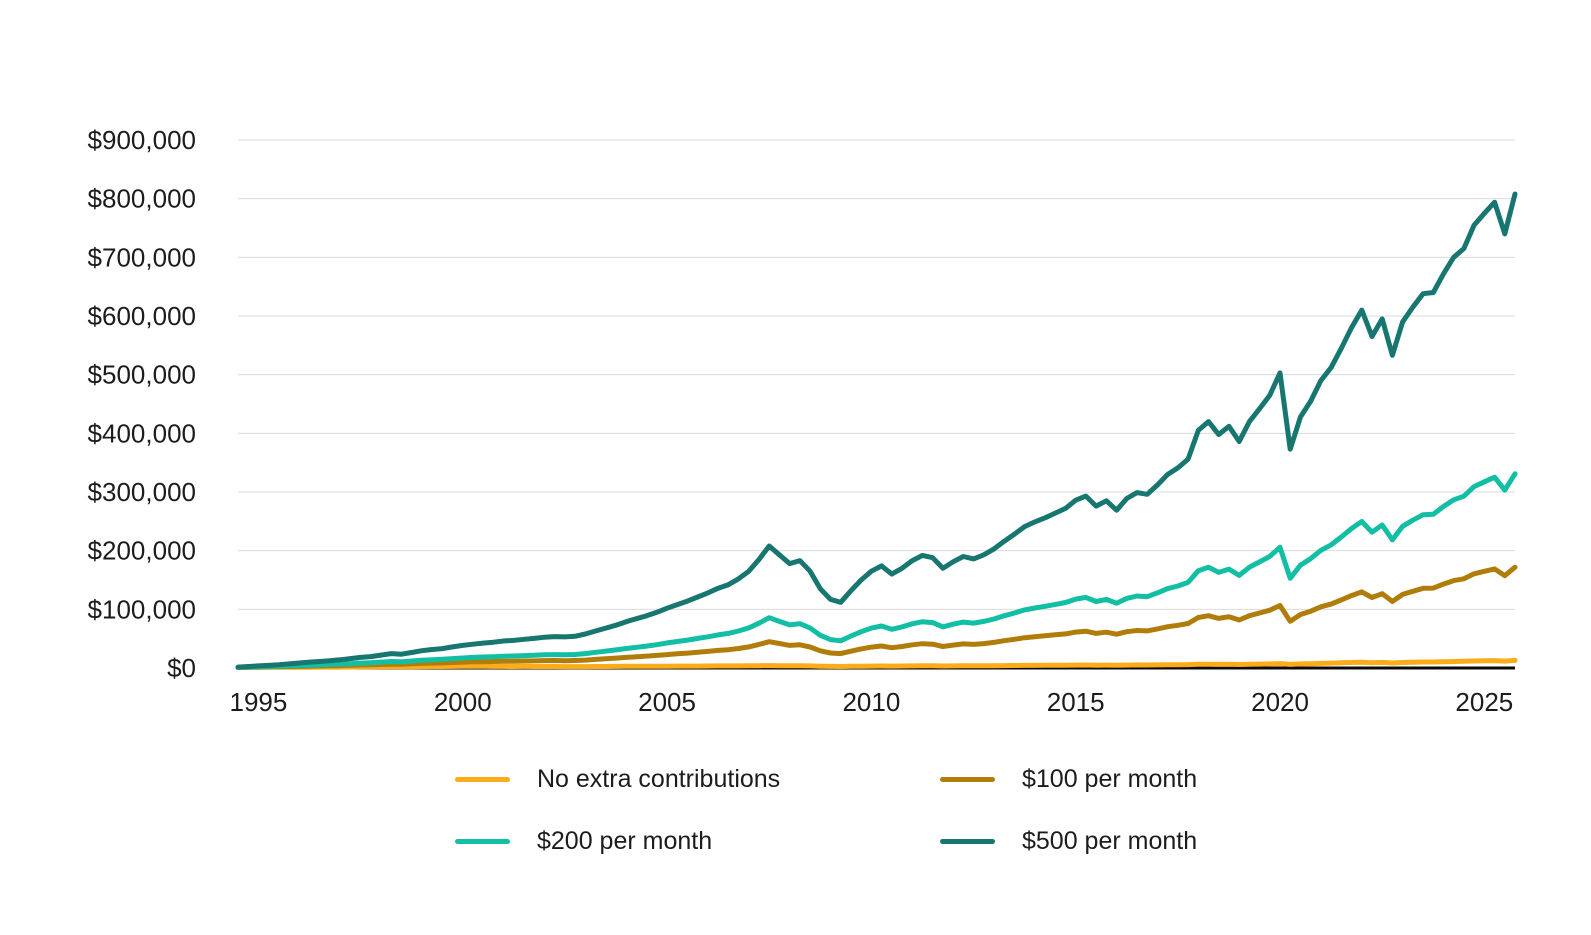  What do you see at coordinates (1484, 702) in the screenshot?
I see `x-axis-tick-label: 2025` at bounding box center [1484, 702].